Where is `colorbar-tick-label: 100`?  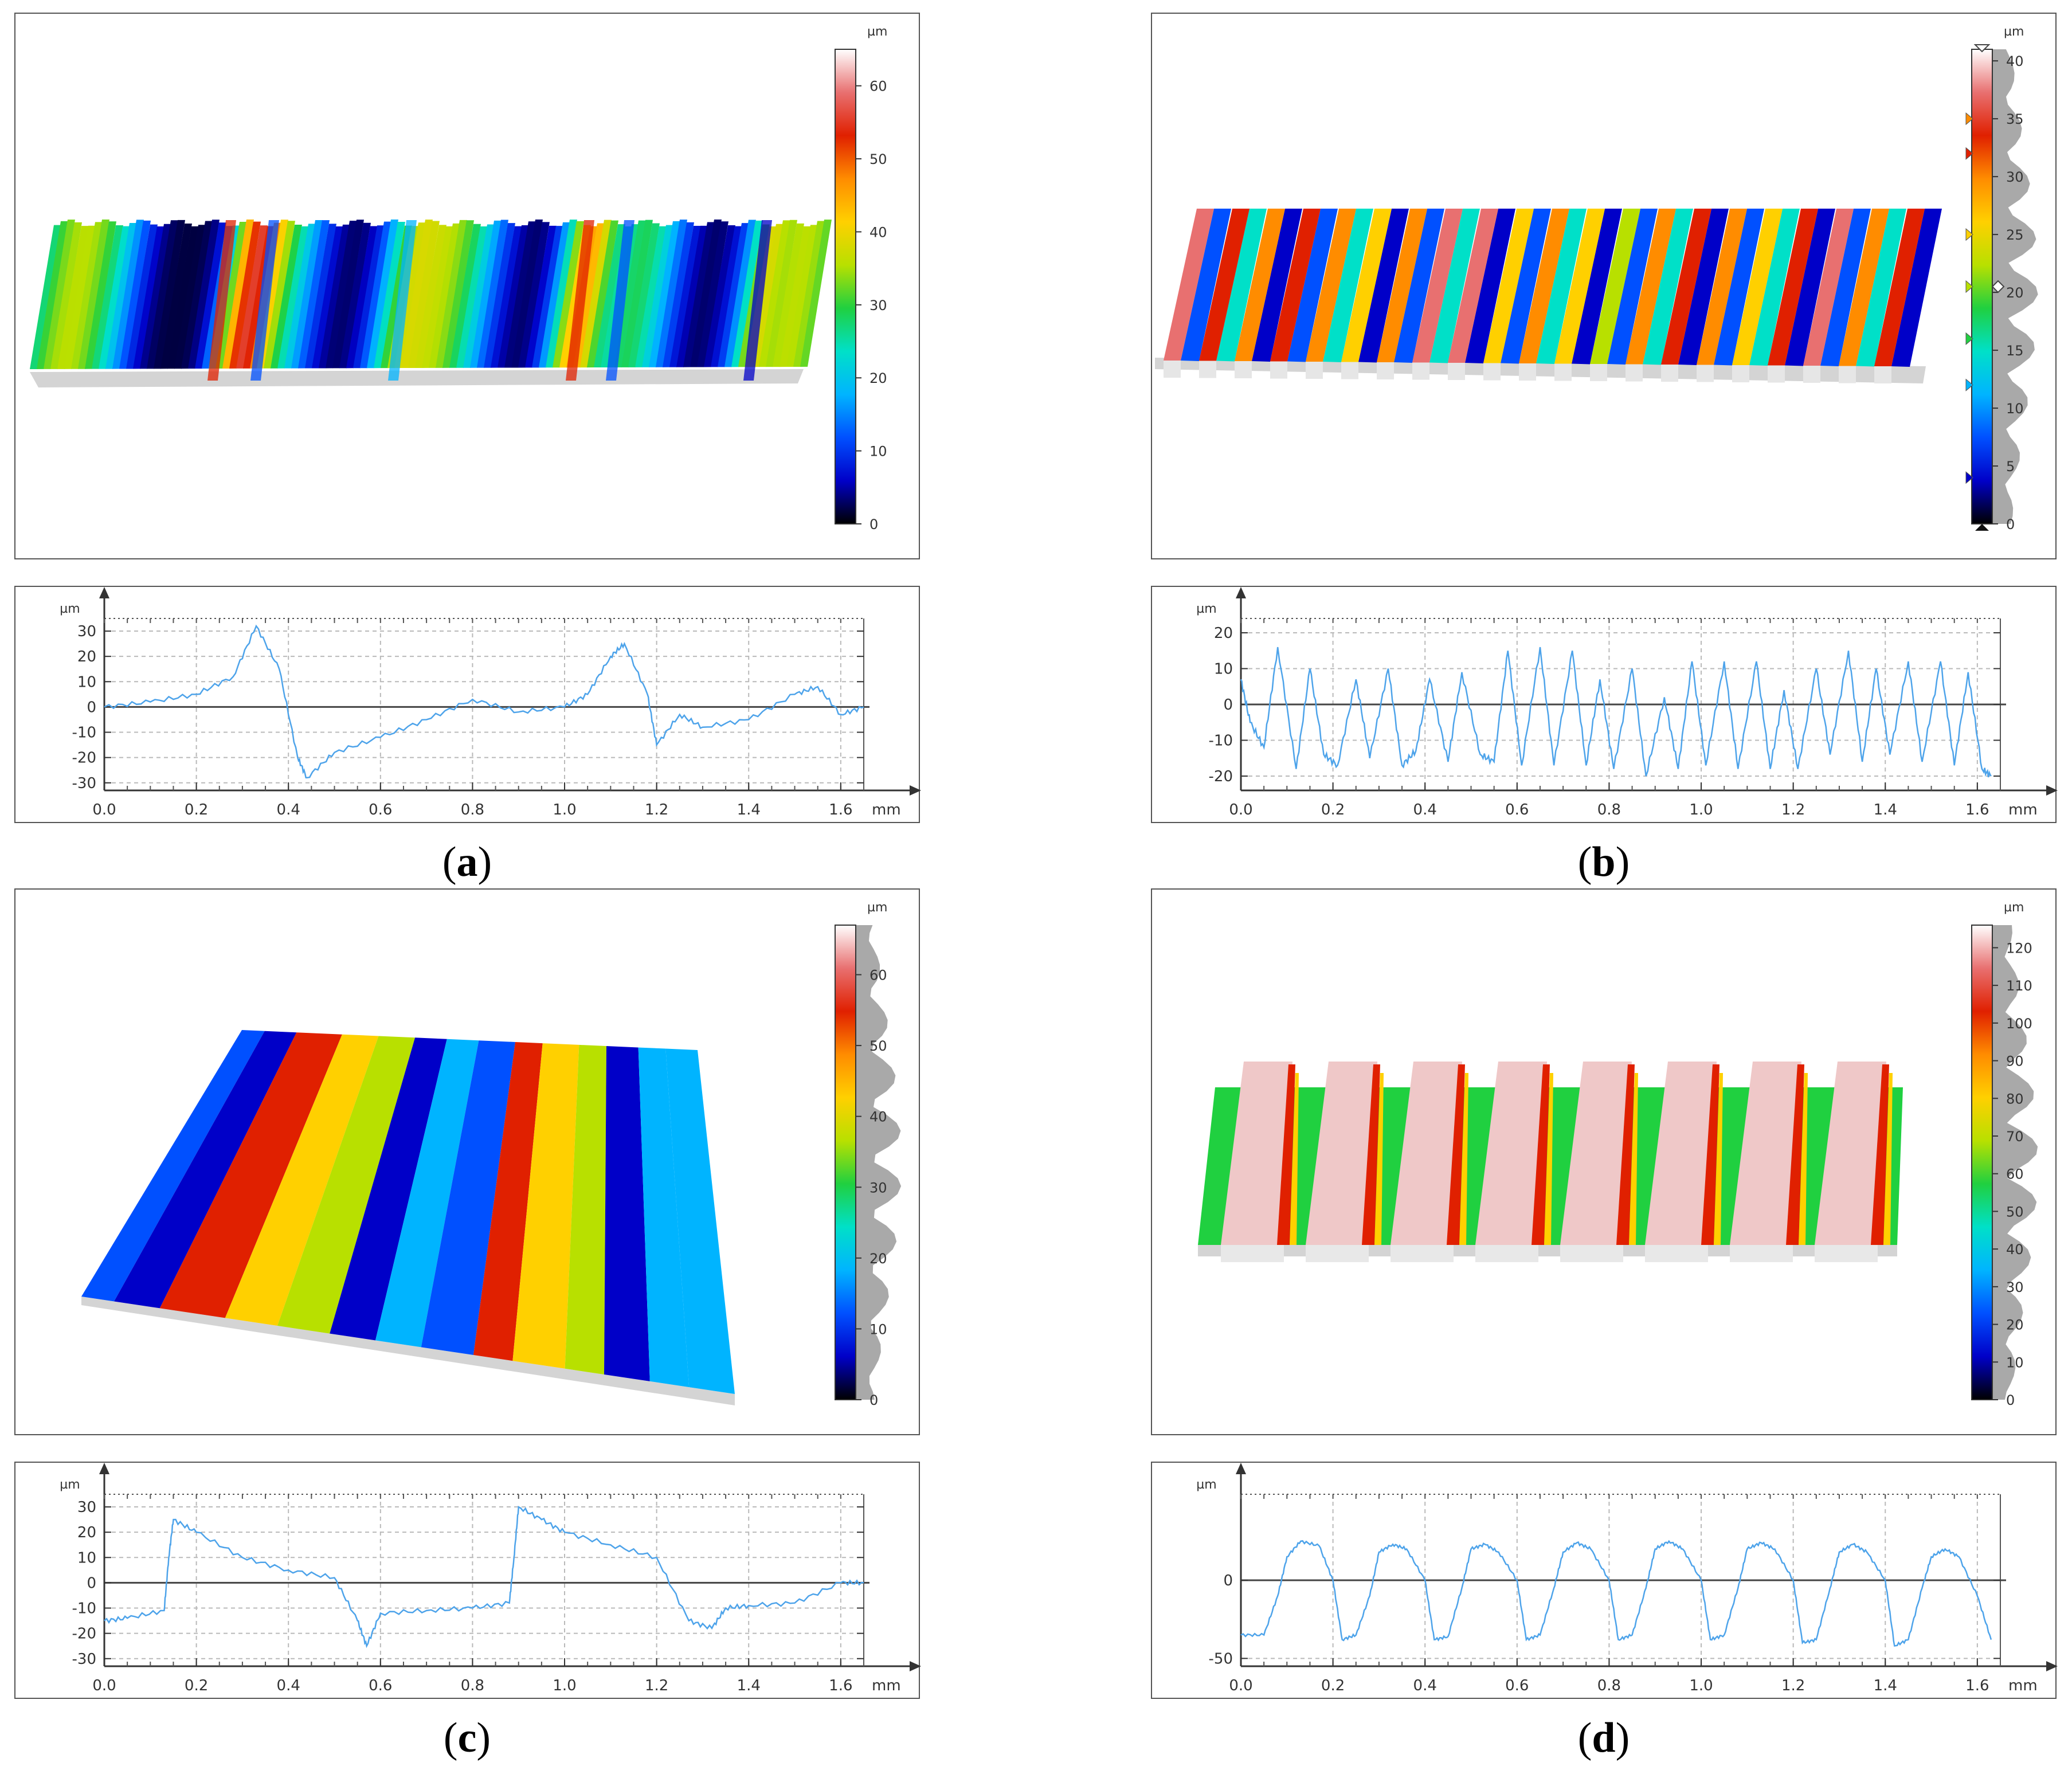
colorbar-tick-label: 100 is located at coordinates (2019, 1024).